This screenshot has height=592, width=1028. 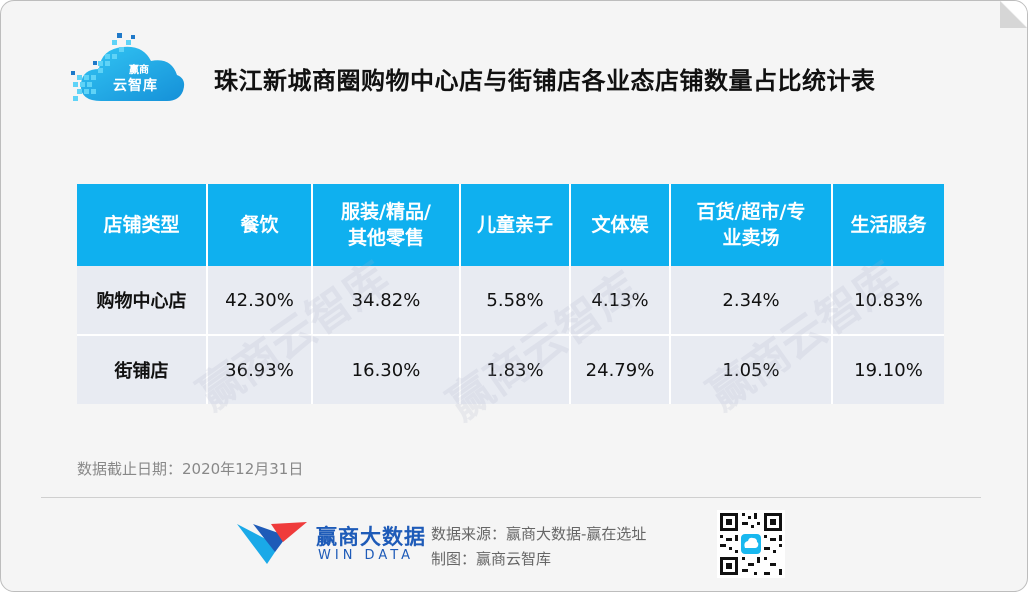 I want to click on footer-brand: 赢商大数据, so click(x=371, y=537).